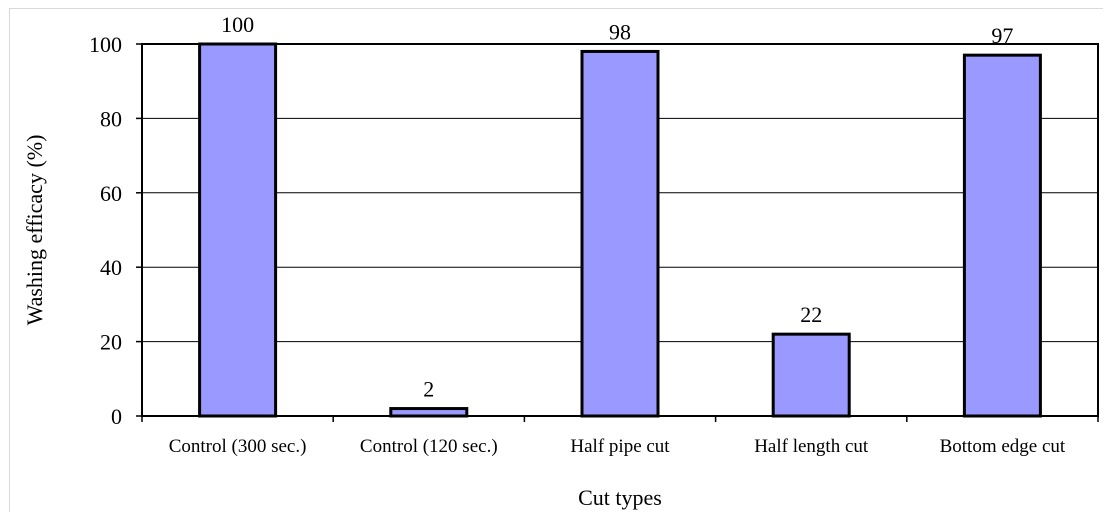  I want to click on y-tick-label: 80, so click(111, 118).